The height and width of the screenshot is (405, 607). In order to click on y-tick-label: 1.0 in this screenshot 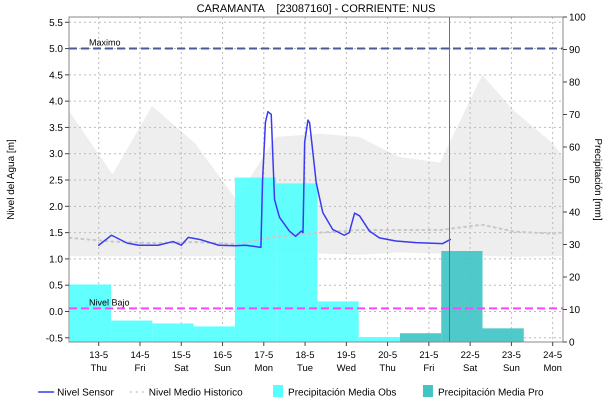, I will do `click(56, 260)`.